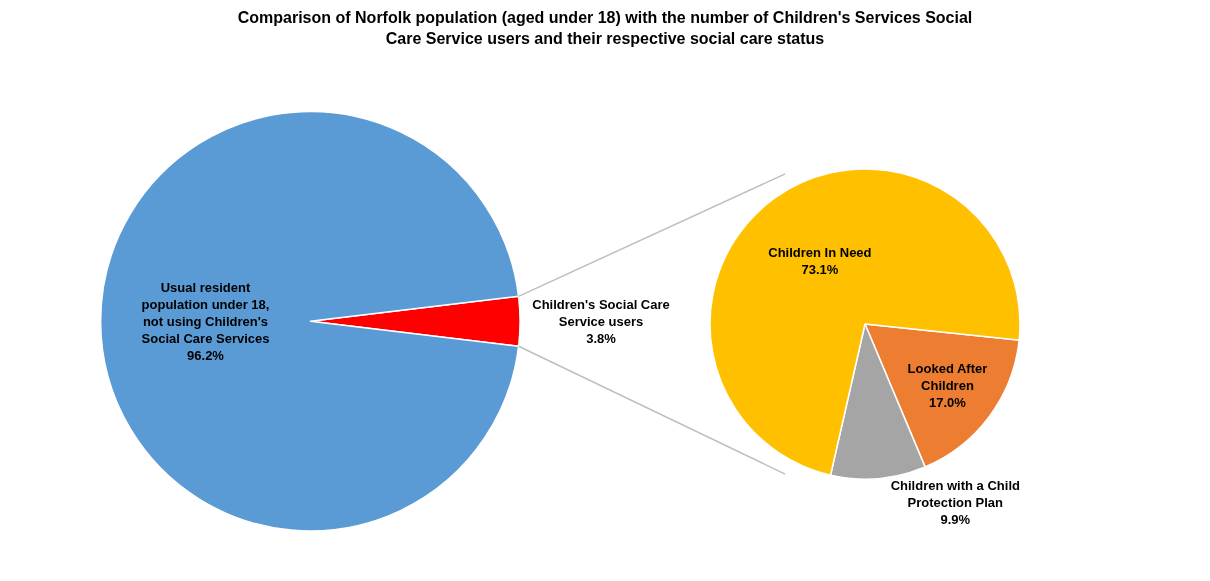  Describe the element at coordinates (948, 402) in the screenshot. I see `data-label: 17.0%` at that location.